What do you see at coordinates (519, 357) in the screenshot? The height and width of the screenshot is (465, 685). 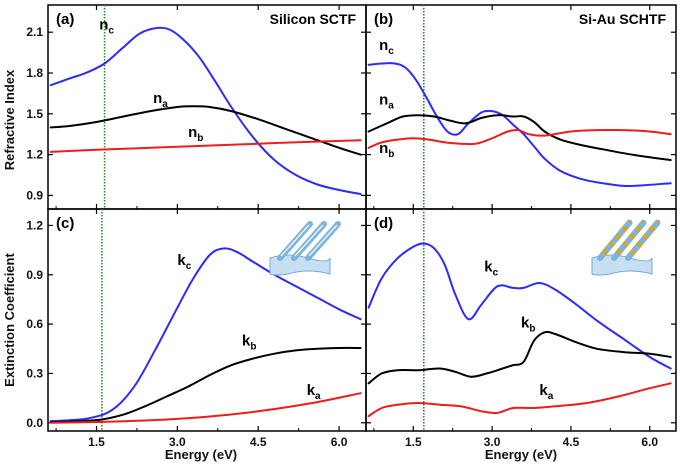 I see `series-line-k_b-d` at bounding box center [519, 357].